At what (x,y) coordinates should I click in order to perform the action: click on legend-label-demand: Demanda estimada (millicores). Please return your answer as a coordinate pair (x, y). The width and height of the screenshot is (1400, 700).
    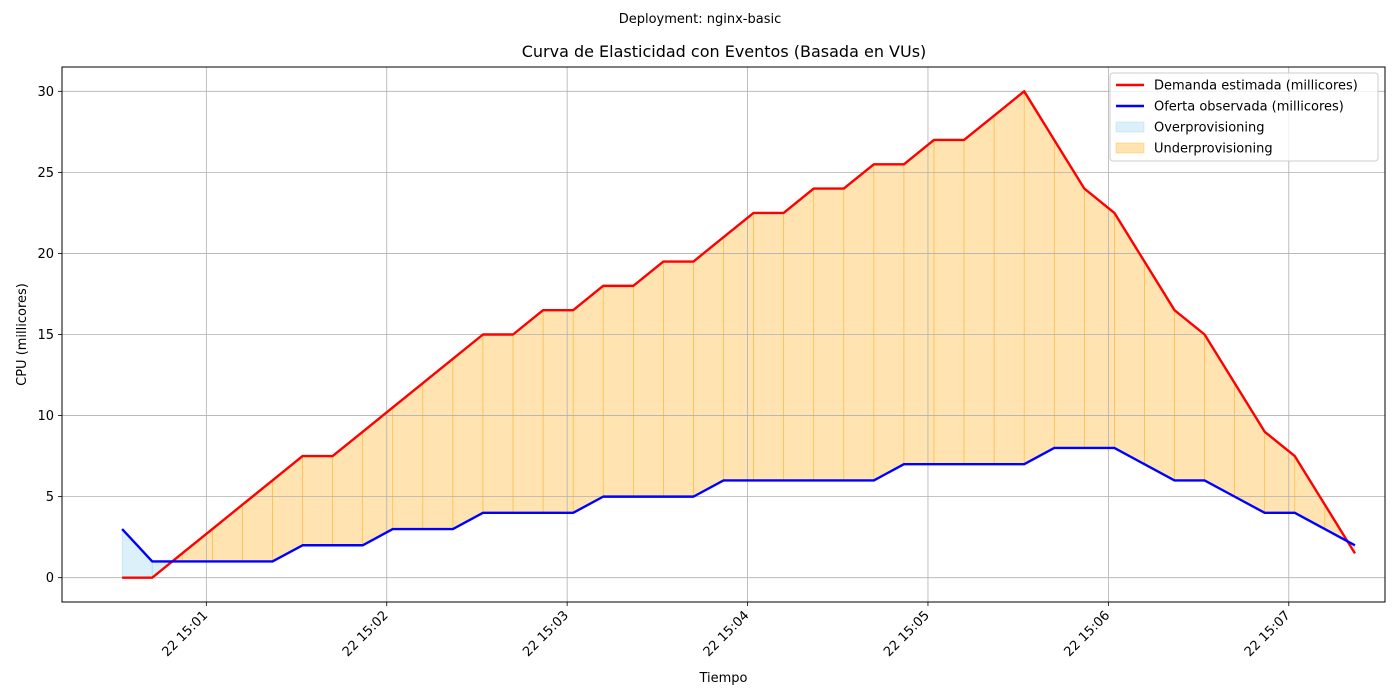
    Looking at the image, I should click on (1256, 86).